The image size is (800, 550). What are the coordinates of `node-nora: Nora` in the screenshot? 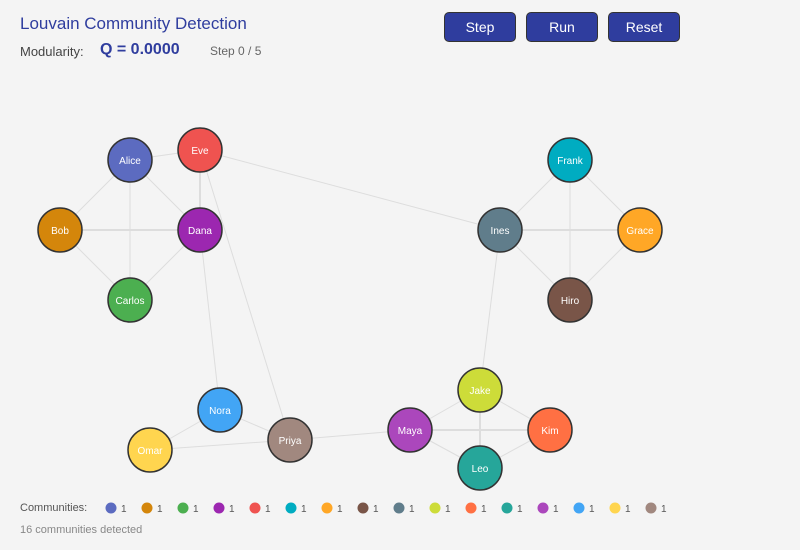 It's located at (220, 410).